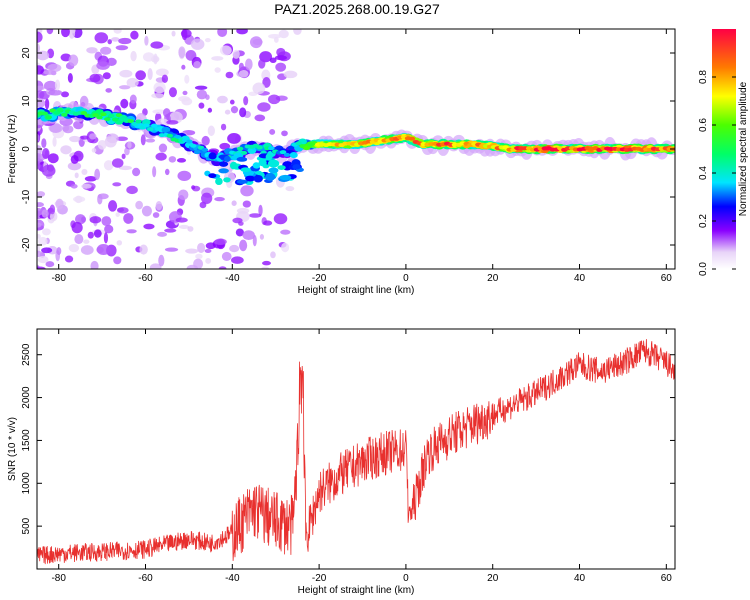 The image size is (750, 600). What do you see at coordinates (26, 101) in the screenshot?
I see `spectrogram-ytick-label: 10` at bounding box center [26, 101].